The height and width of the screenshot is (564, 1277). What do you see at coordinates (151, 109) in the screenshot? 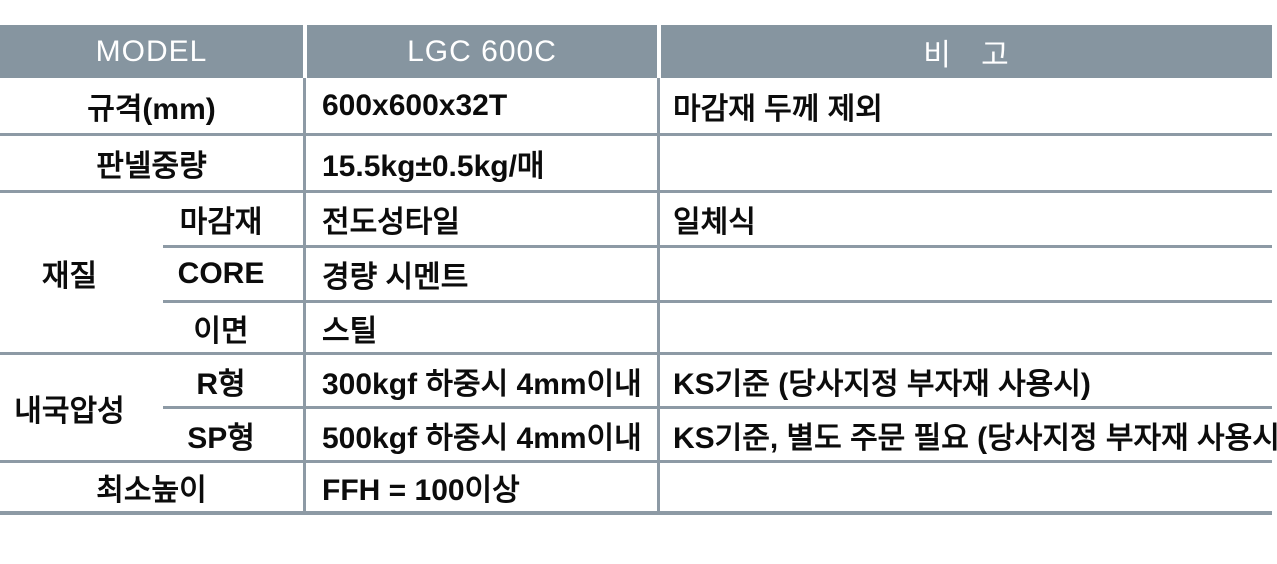
I see `spec-size-label: 규격(mm)` at bounding box center [151, 109].